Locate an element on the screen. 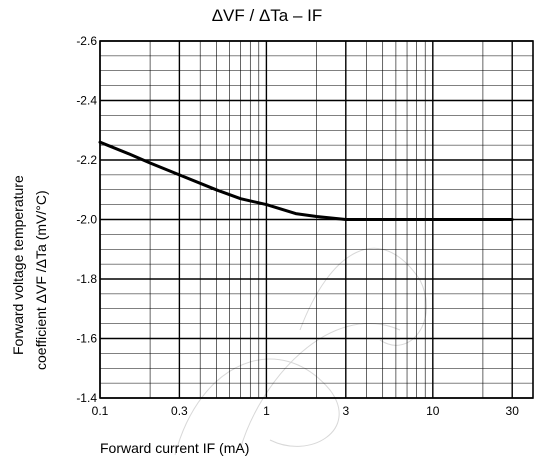 The width and height of the screenshot is (534, 463). chart-title-text: ΔVF / ΔTa – IF is located at coordinates (267, 15).